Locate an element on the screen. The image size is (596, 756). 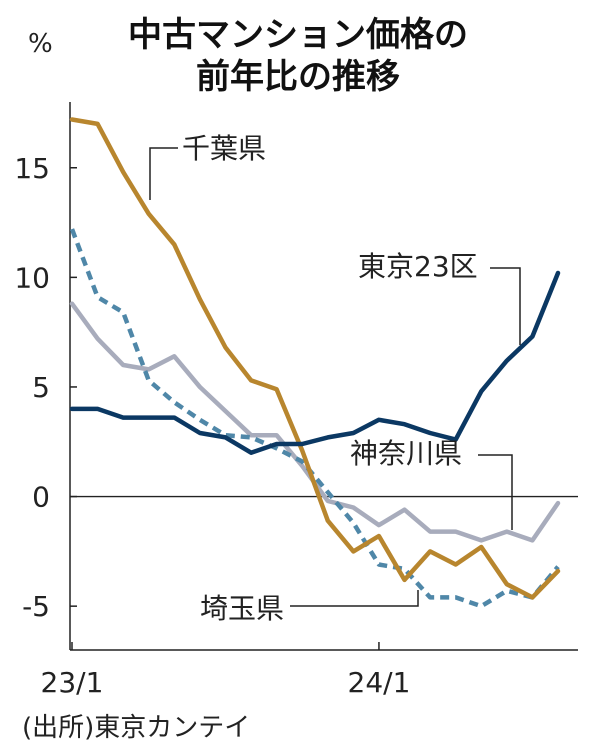
y-tick-label: 0 is located at coordinates (41, 497).